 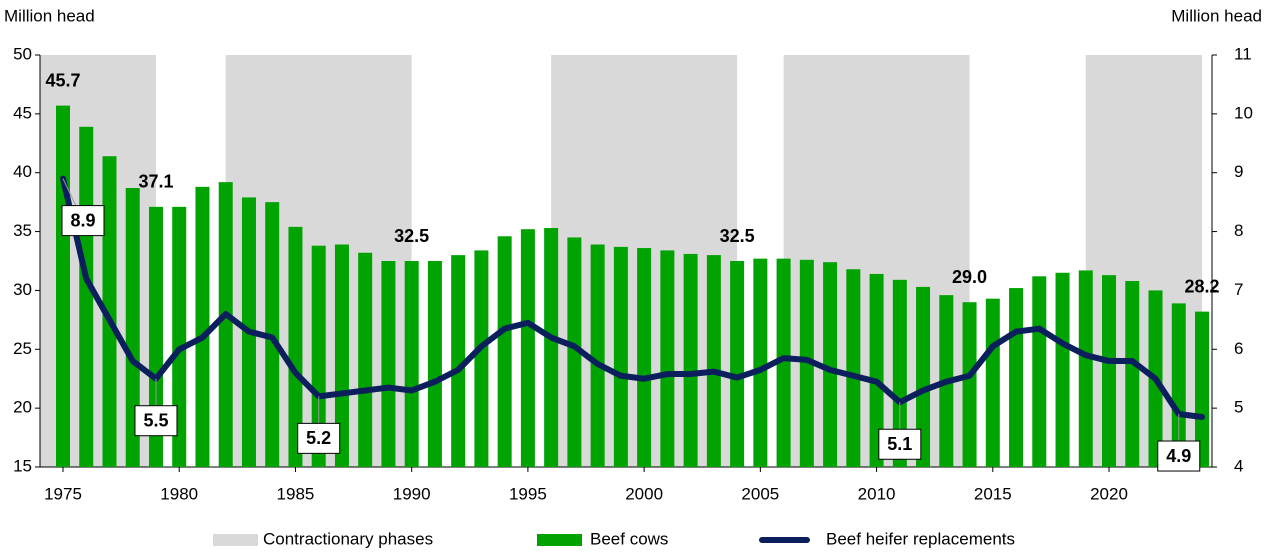 What do you see at coordinates (22, 53) in the screenshot?
I see `y-tick-label: 50` at bounding box center [22, 53].